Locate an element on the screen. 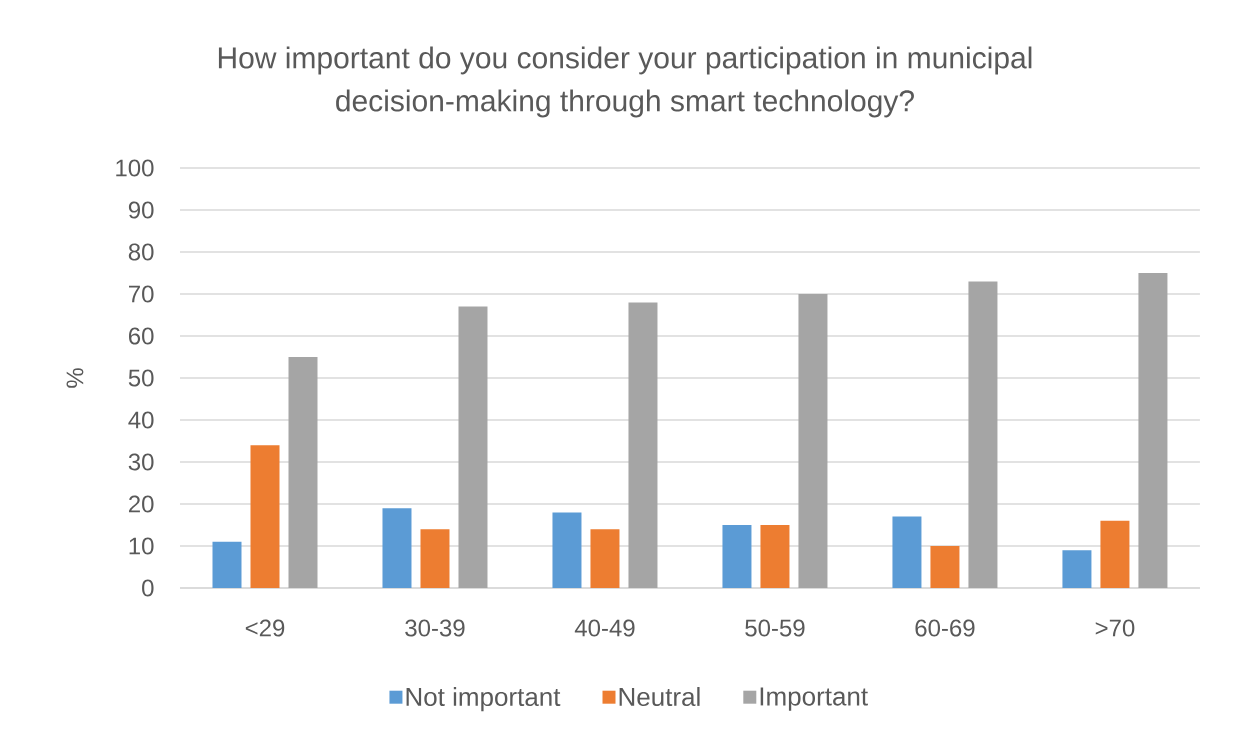 The height and width of the screenshot is (742, 1234). y-tick-label: 0 is located at coordinates (148, 588).